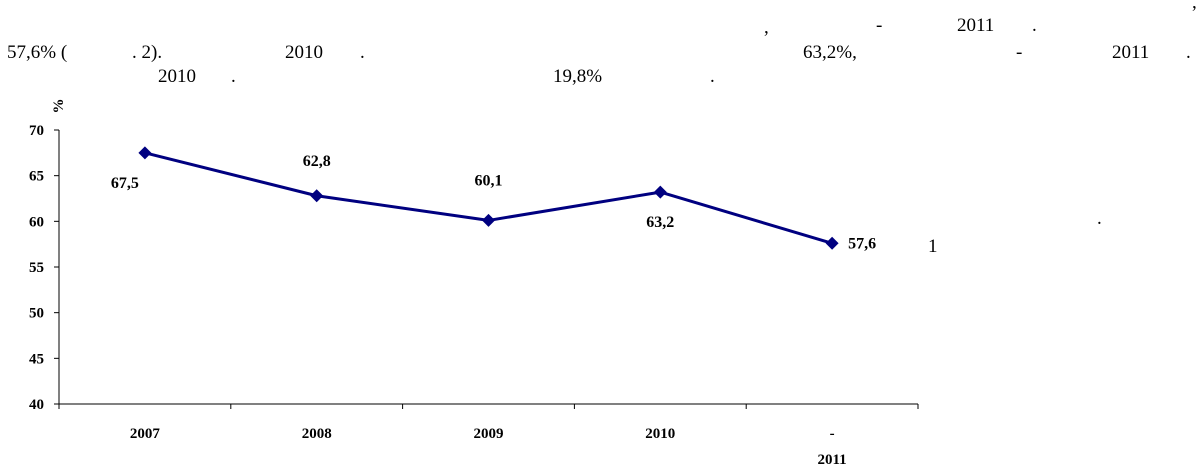  What do you see at coordinates (147, 52) in the screenshot?
I see `text-line2-ref: . 2).` at bounding box center [147, 52].